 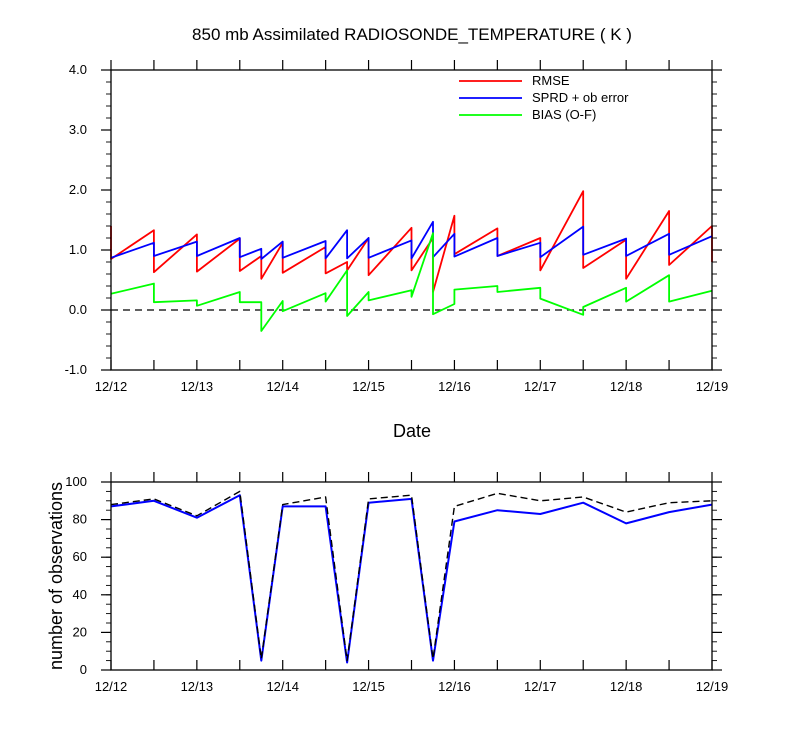 I want to click on y-tick-label: 2.0, so click(x=78, y=189).